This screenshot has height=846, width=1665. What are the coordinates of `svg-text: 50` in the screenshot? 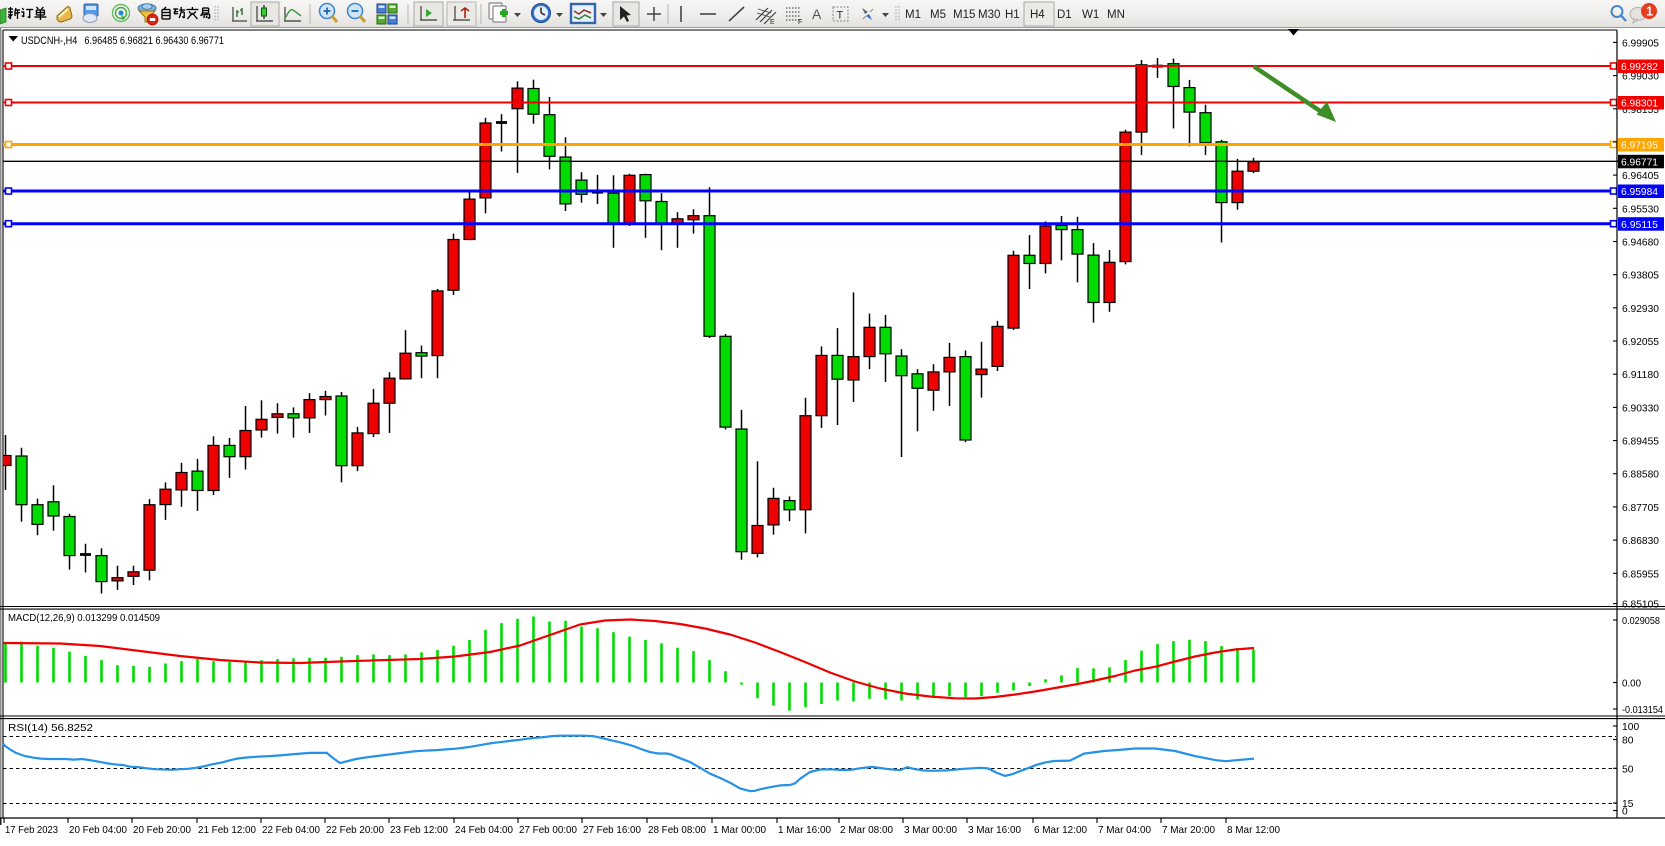 It's located at (1628, 769).